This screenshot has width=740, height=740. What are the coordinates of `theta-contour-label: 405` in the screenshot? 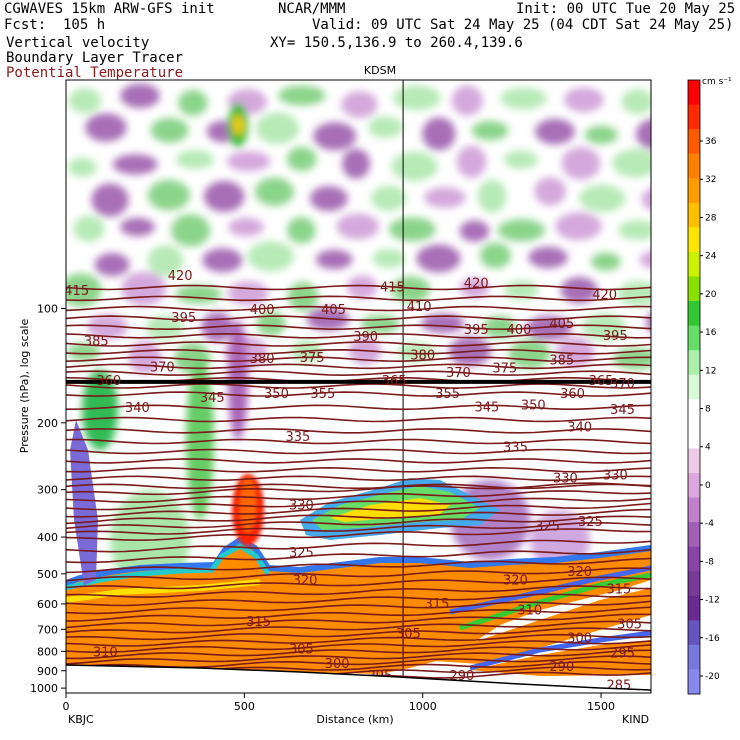 It's located at (561, 324).